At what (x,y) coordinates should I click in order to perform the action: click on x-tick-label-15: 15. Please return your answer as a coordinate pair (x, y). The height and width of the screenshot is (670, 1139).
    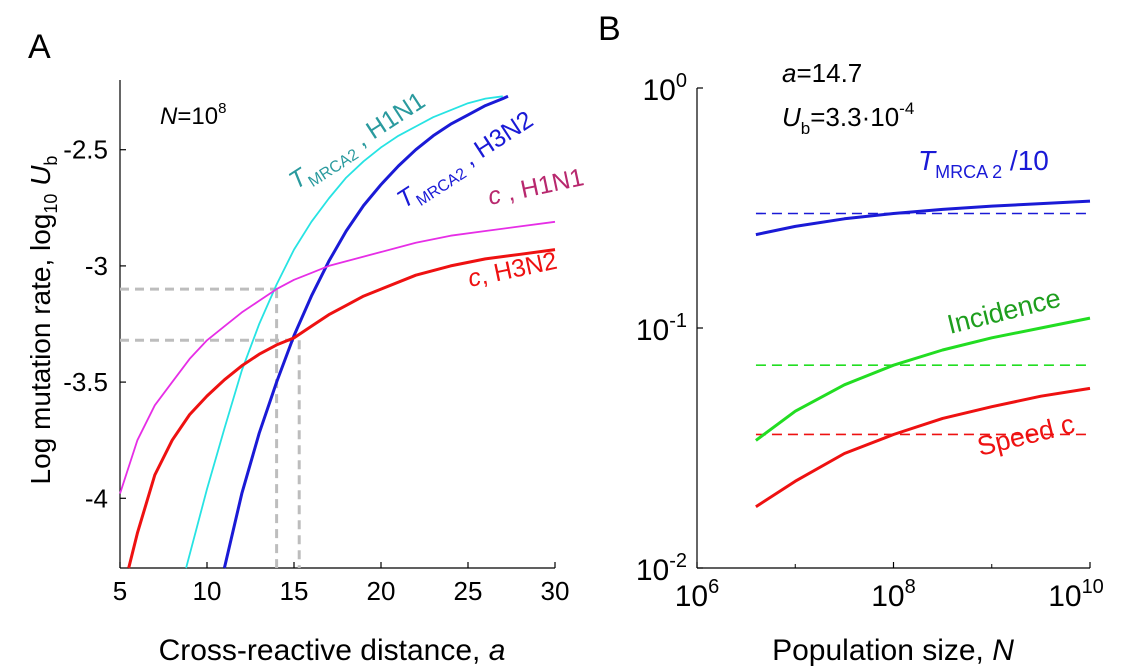
    Looking at the image, I should click on (294, 591).